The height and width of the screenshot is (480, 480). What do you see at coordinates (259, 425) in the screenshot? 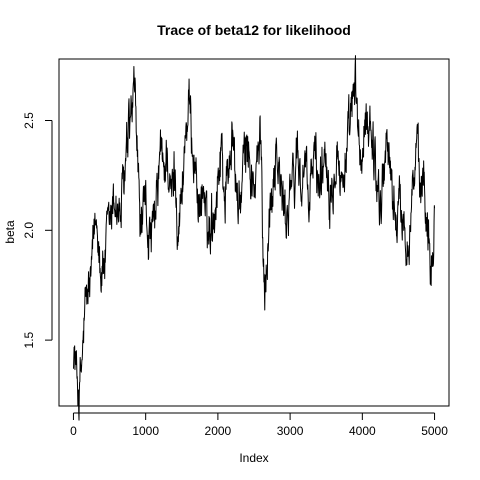
I see `x-axis: 0 1000 2000 3000 4000 5000` at bounding box center [259, 425].